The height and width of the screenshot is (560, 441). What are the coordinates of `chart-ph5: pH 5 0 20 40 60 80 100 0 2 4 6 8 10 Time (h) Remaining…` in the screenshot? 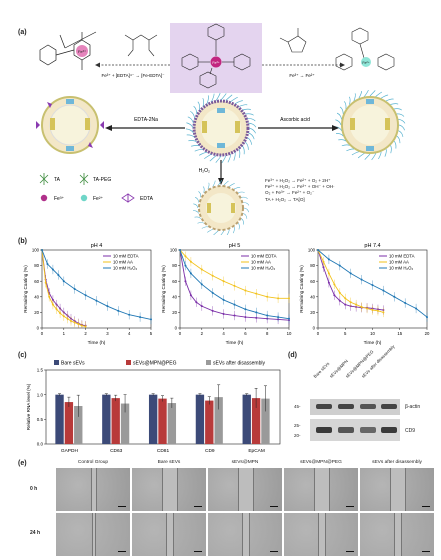 It's located at (226, 294).